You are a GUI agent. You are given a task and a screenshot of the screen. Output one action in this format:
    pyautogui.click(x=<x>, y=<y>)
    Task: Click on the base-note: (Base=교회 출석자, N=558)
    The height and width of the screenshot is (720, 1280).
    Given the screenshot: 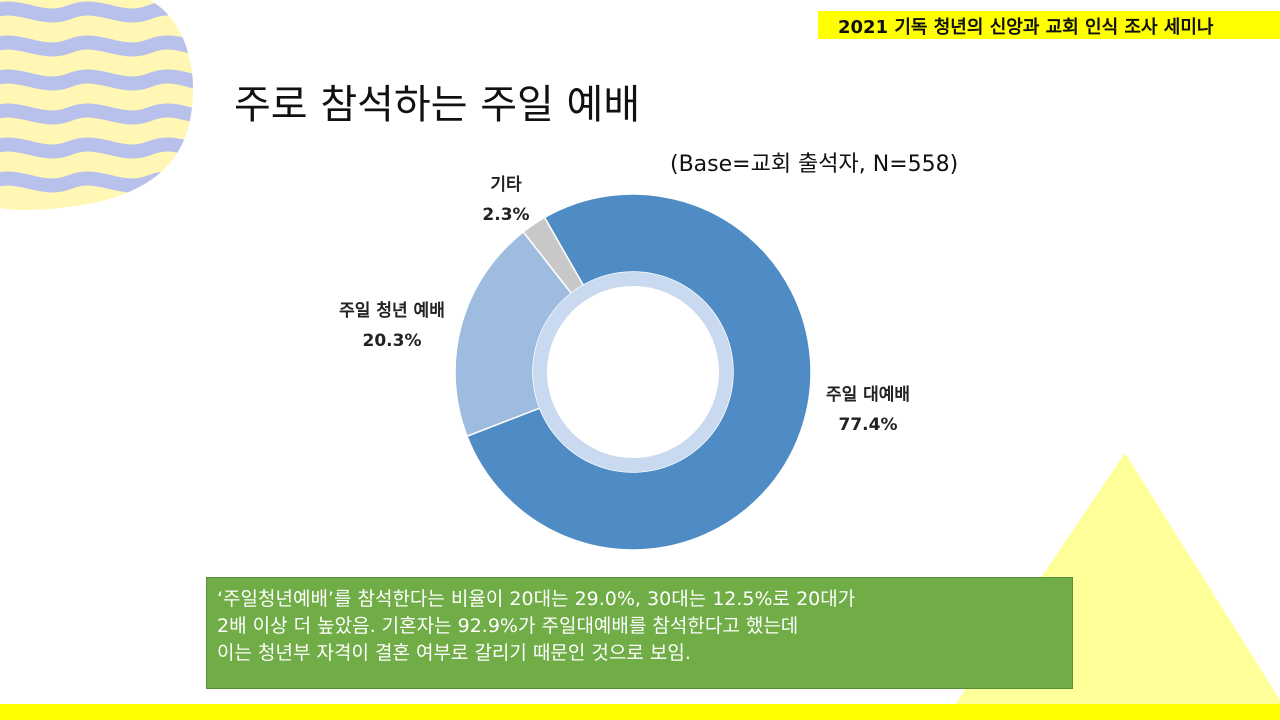 What is the action you would take?
    pyautogui.click(x=814, y=164)
    